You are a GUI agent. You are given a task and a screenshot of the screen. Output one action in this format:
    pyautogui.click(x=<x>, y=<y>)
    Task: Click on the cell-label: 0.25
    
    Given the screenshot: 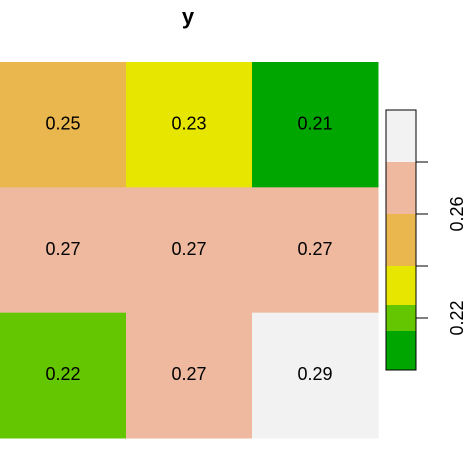 What is the action you would take?
    pyautogui.click(x=62, y=123)
    